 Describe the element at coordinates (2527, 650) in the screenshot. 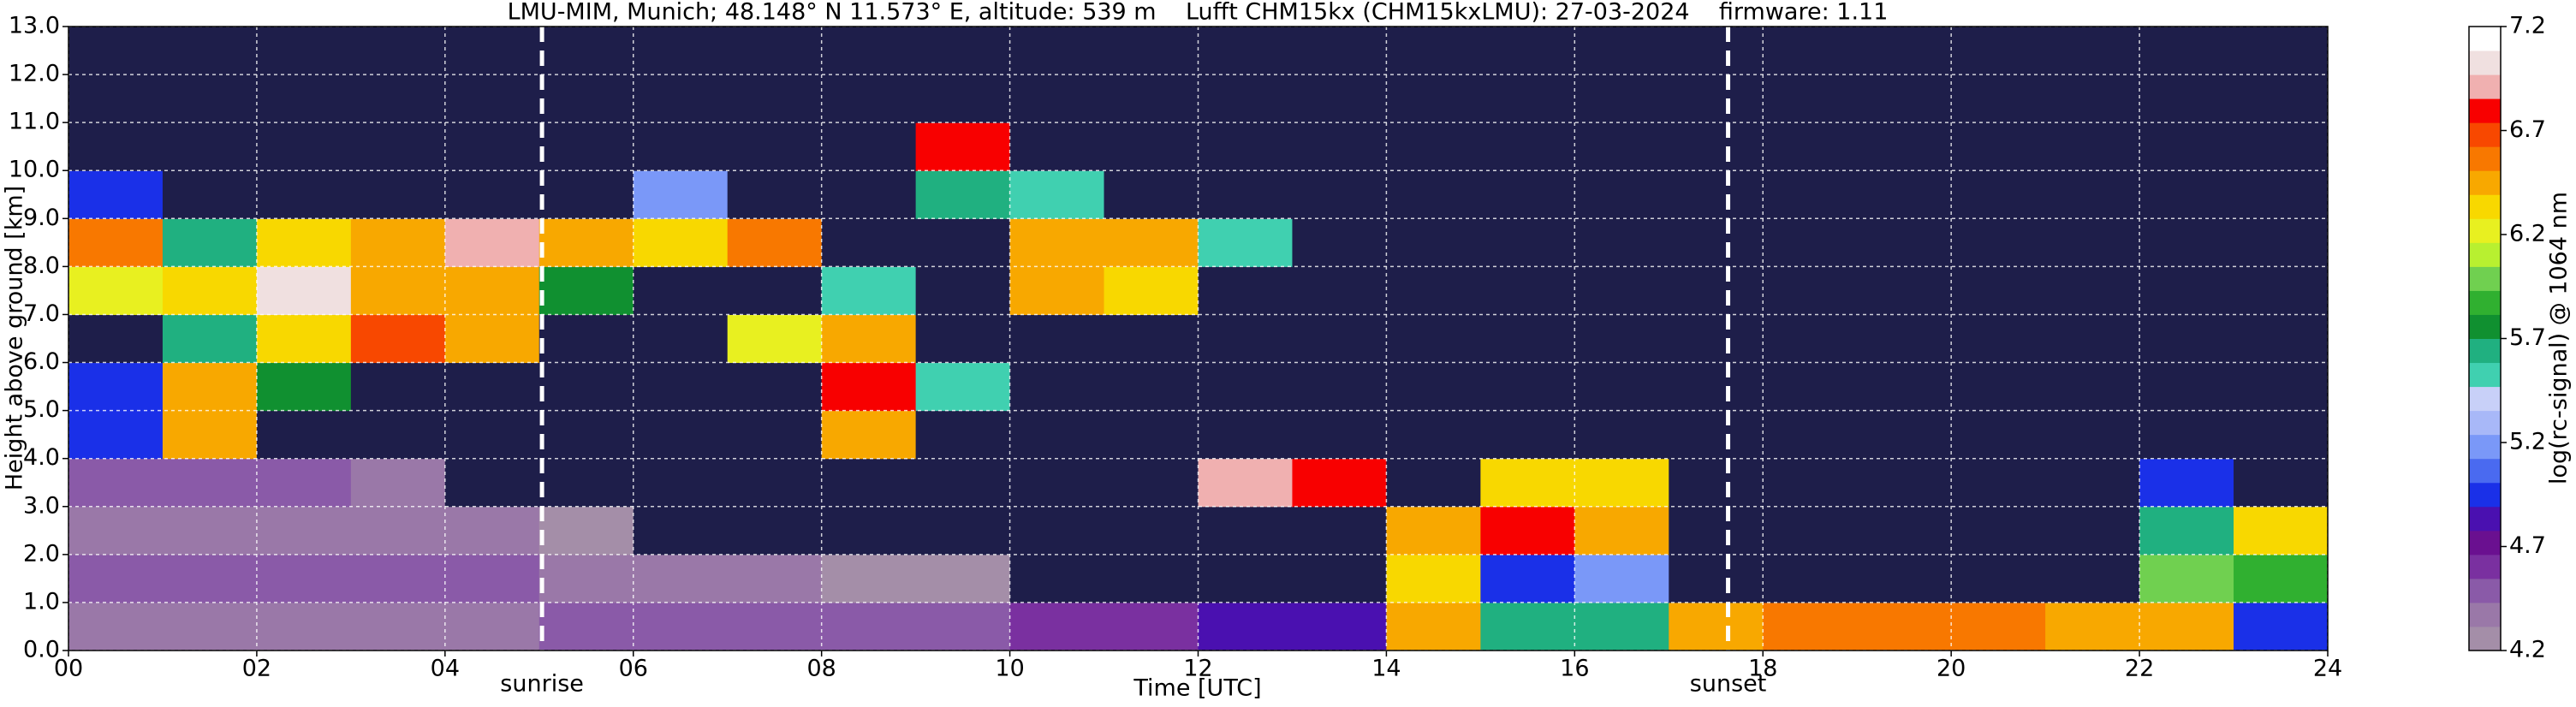

I see `colorbar-tick-label: 4.2` at that location.